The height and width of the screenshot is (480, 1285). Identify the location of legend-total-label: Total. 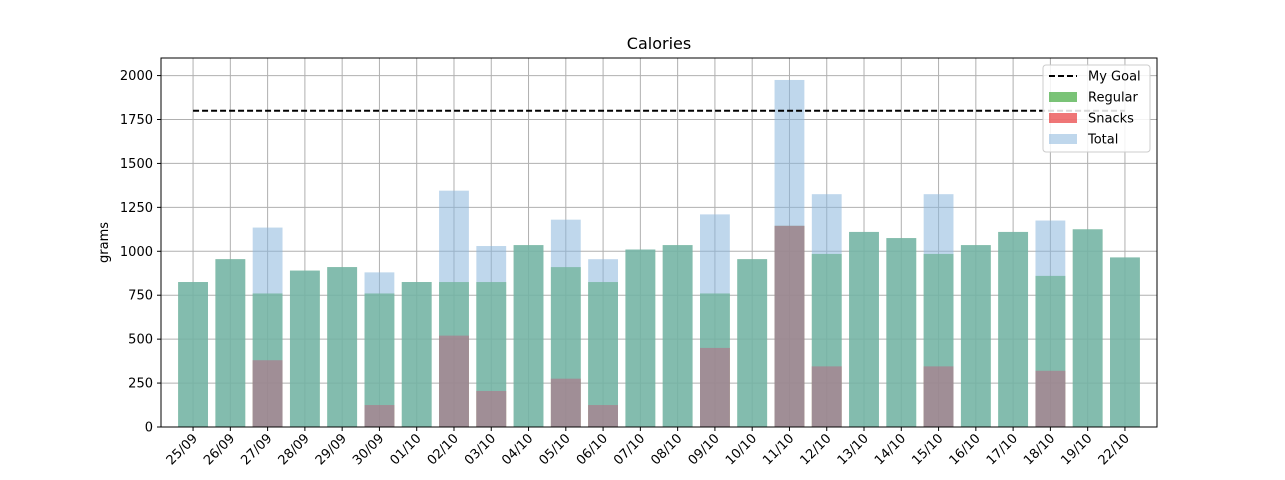
(1102, 140).